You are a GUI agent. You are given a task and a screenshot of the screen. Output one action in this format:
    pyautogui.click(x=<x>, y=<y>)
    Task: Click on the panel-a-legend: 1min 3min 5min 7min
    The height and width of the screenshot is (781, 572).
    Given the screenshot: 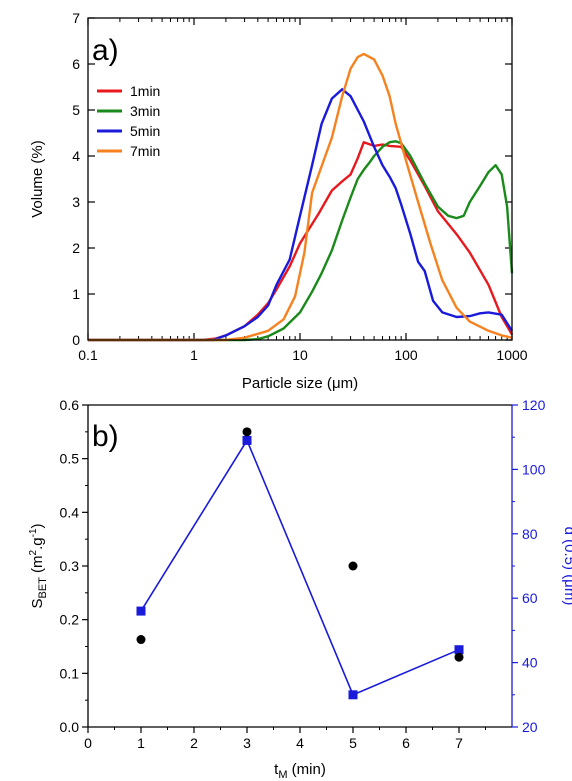 What is the action you would take?
    pyautogui.click(x=128, y=121)
    